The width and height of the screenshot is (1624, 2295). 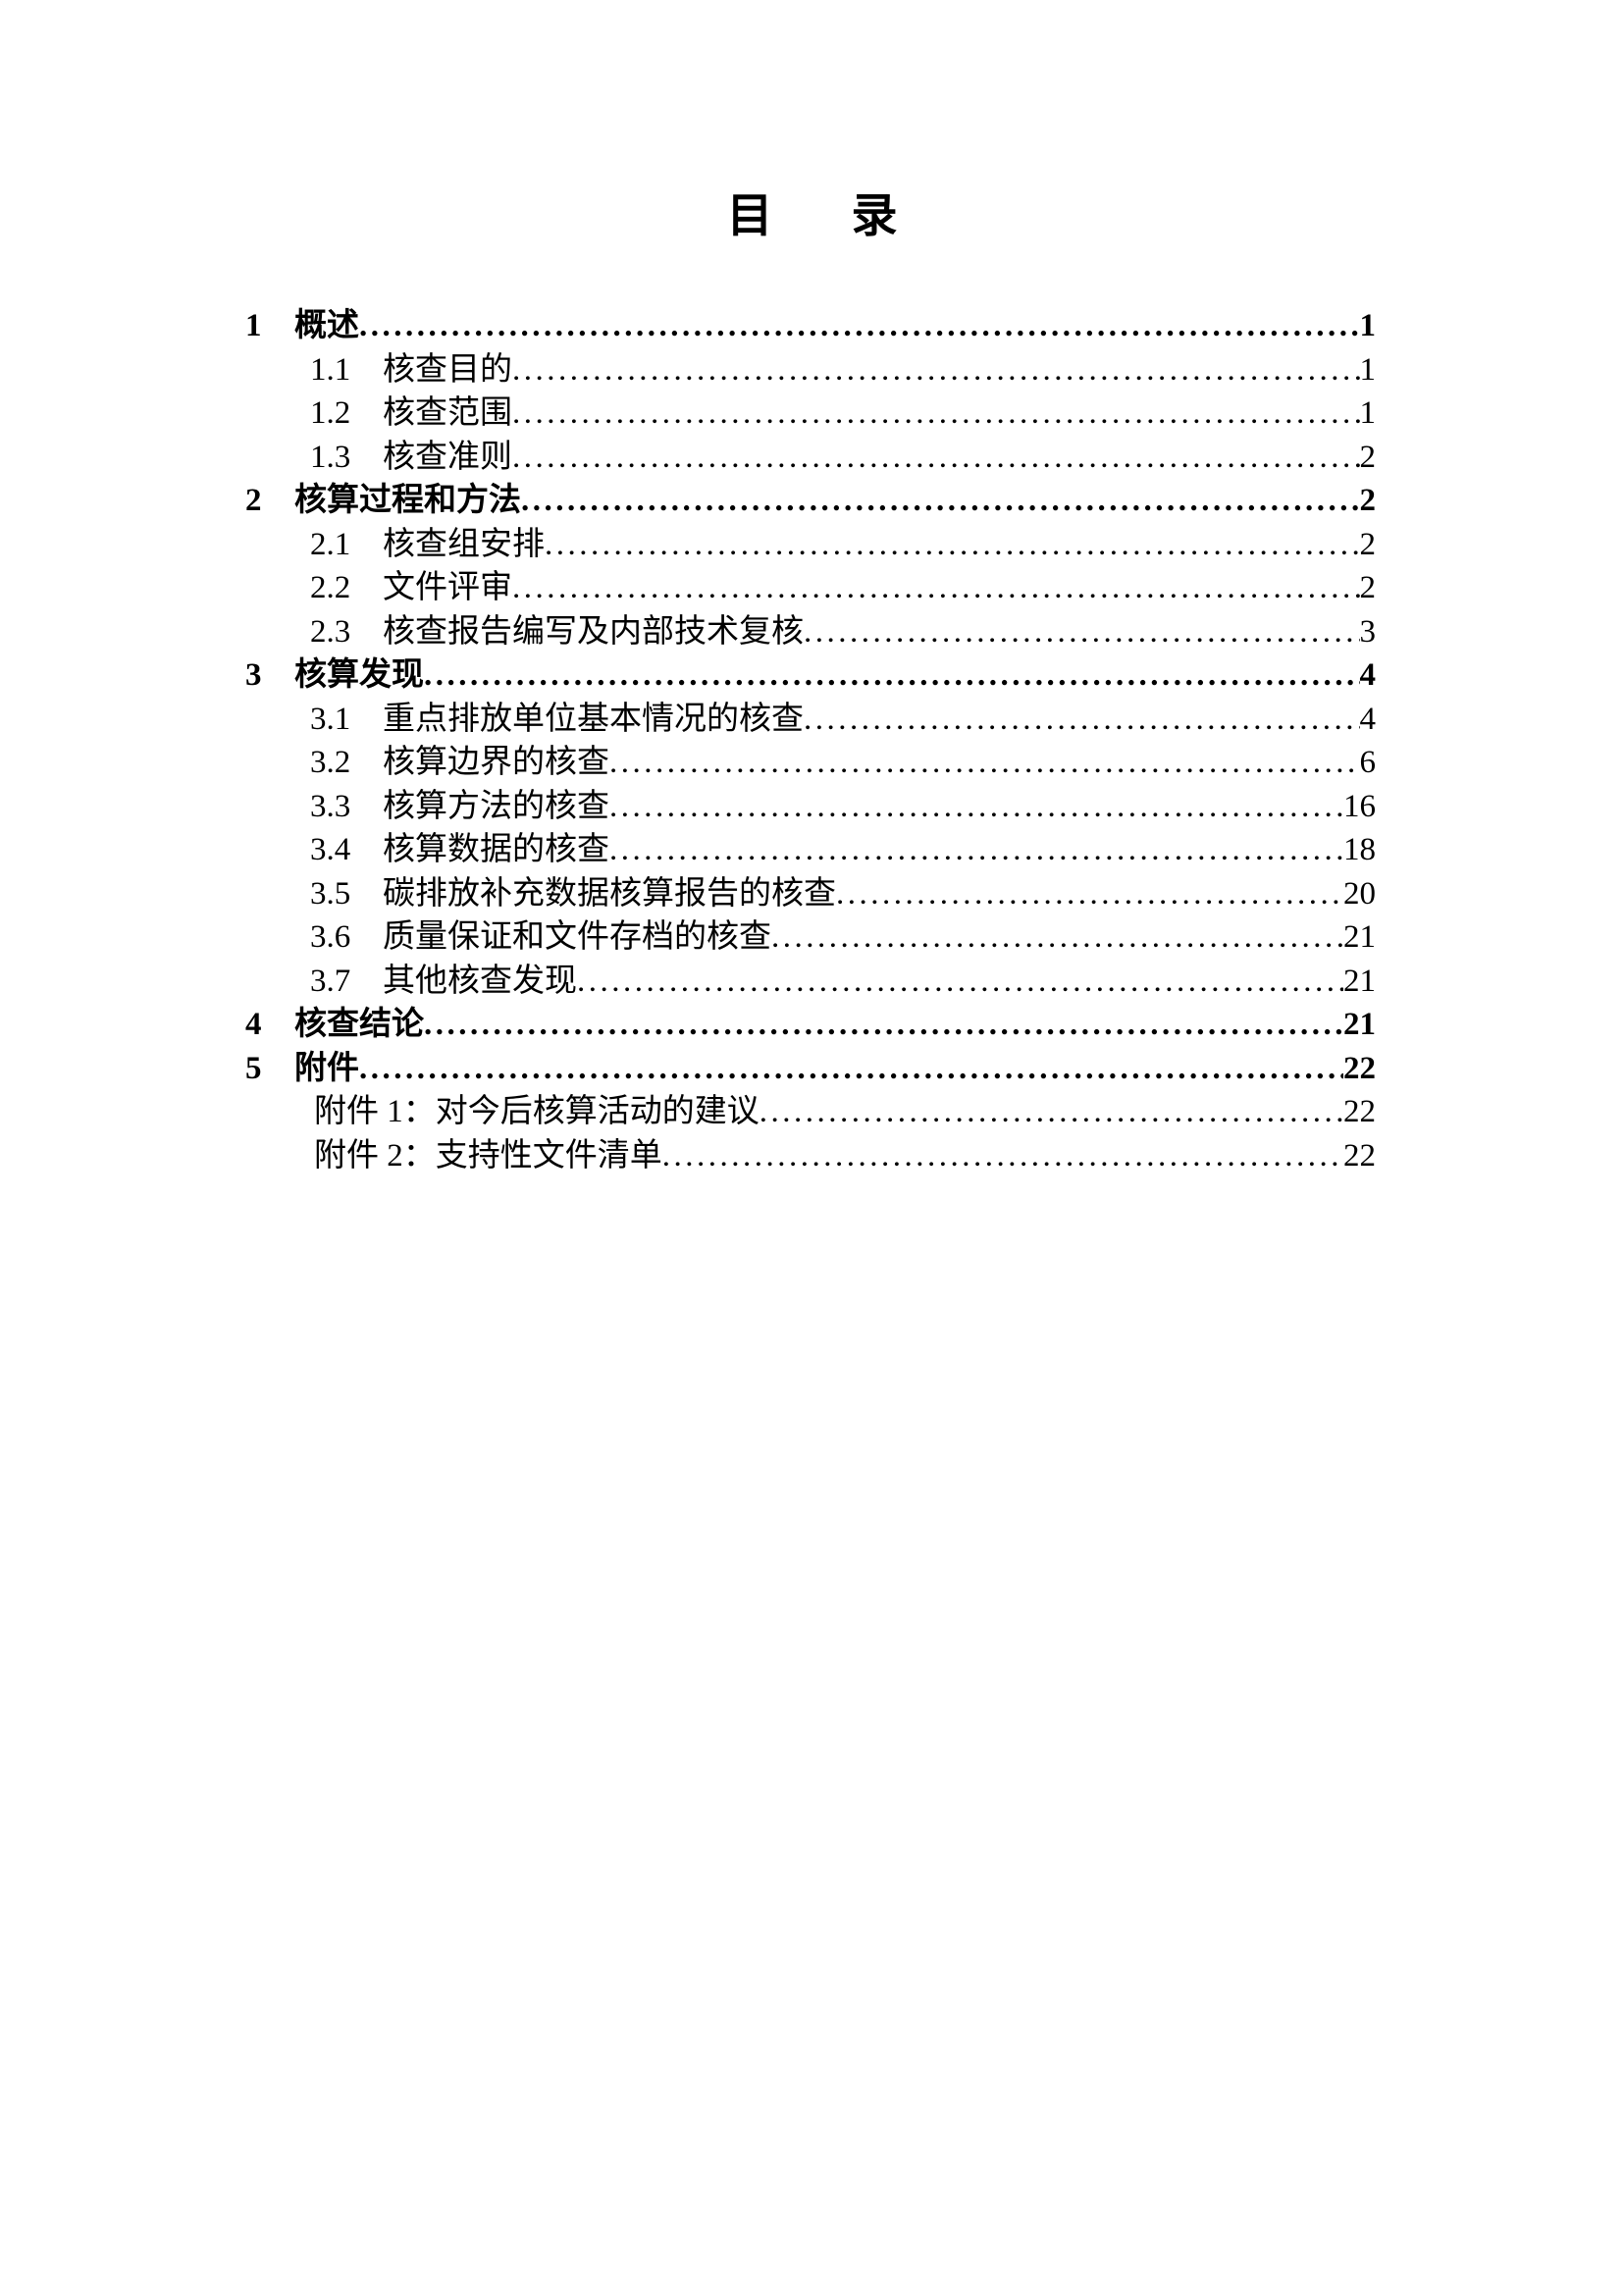 I want to click on toc-entry-page: 20, so click(x=1359, y=894).